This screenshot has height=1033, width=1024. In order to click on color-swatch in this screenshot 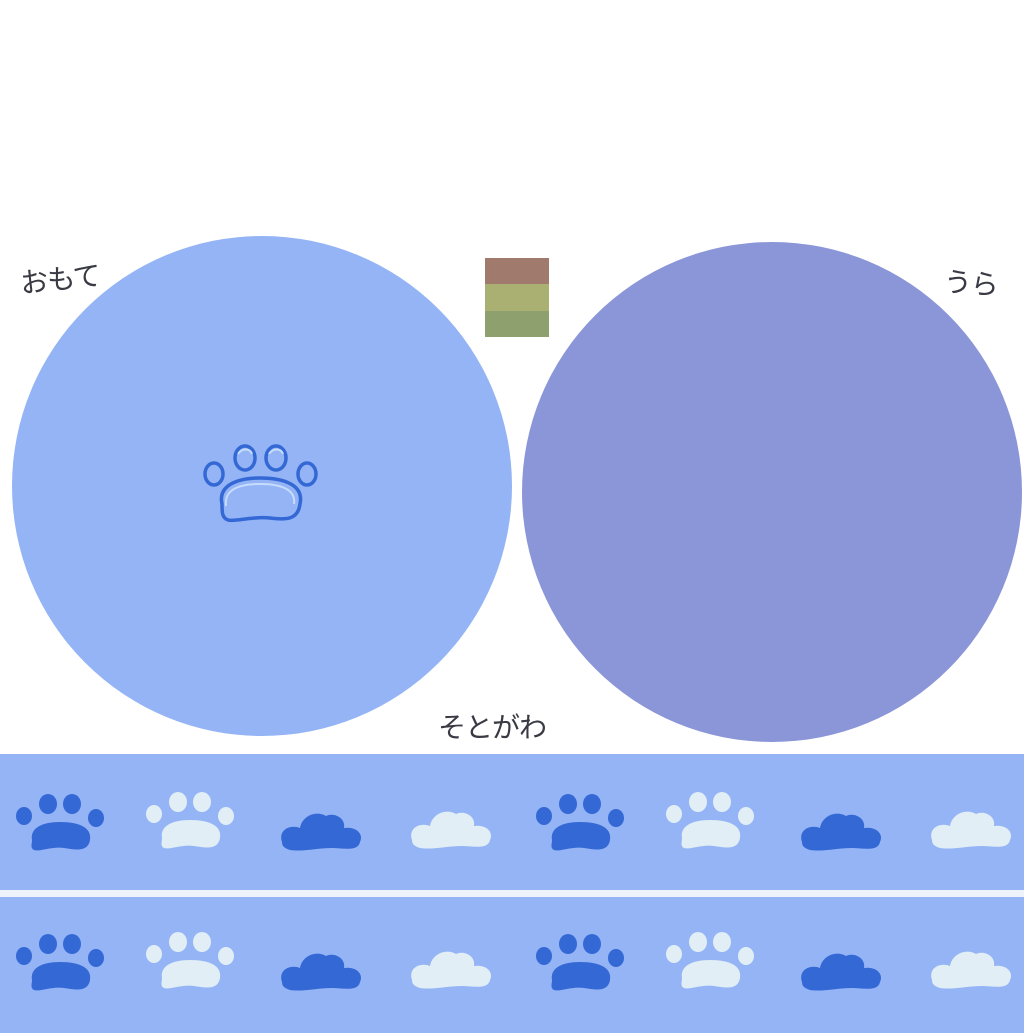, I will do `click(517, 297)`.